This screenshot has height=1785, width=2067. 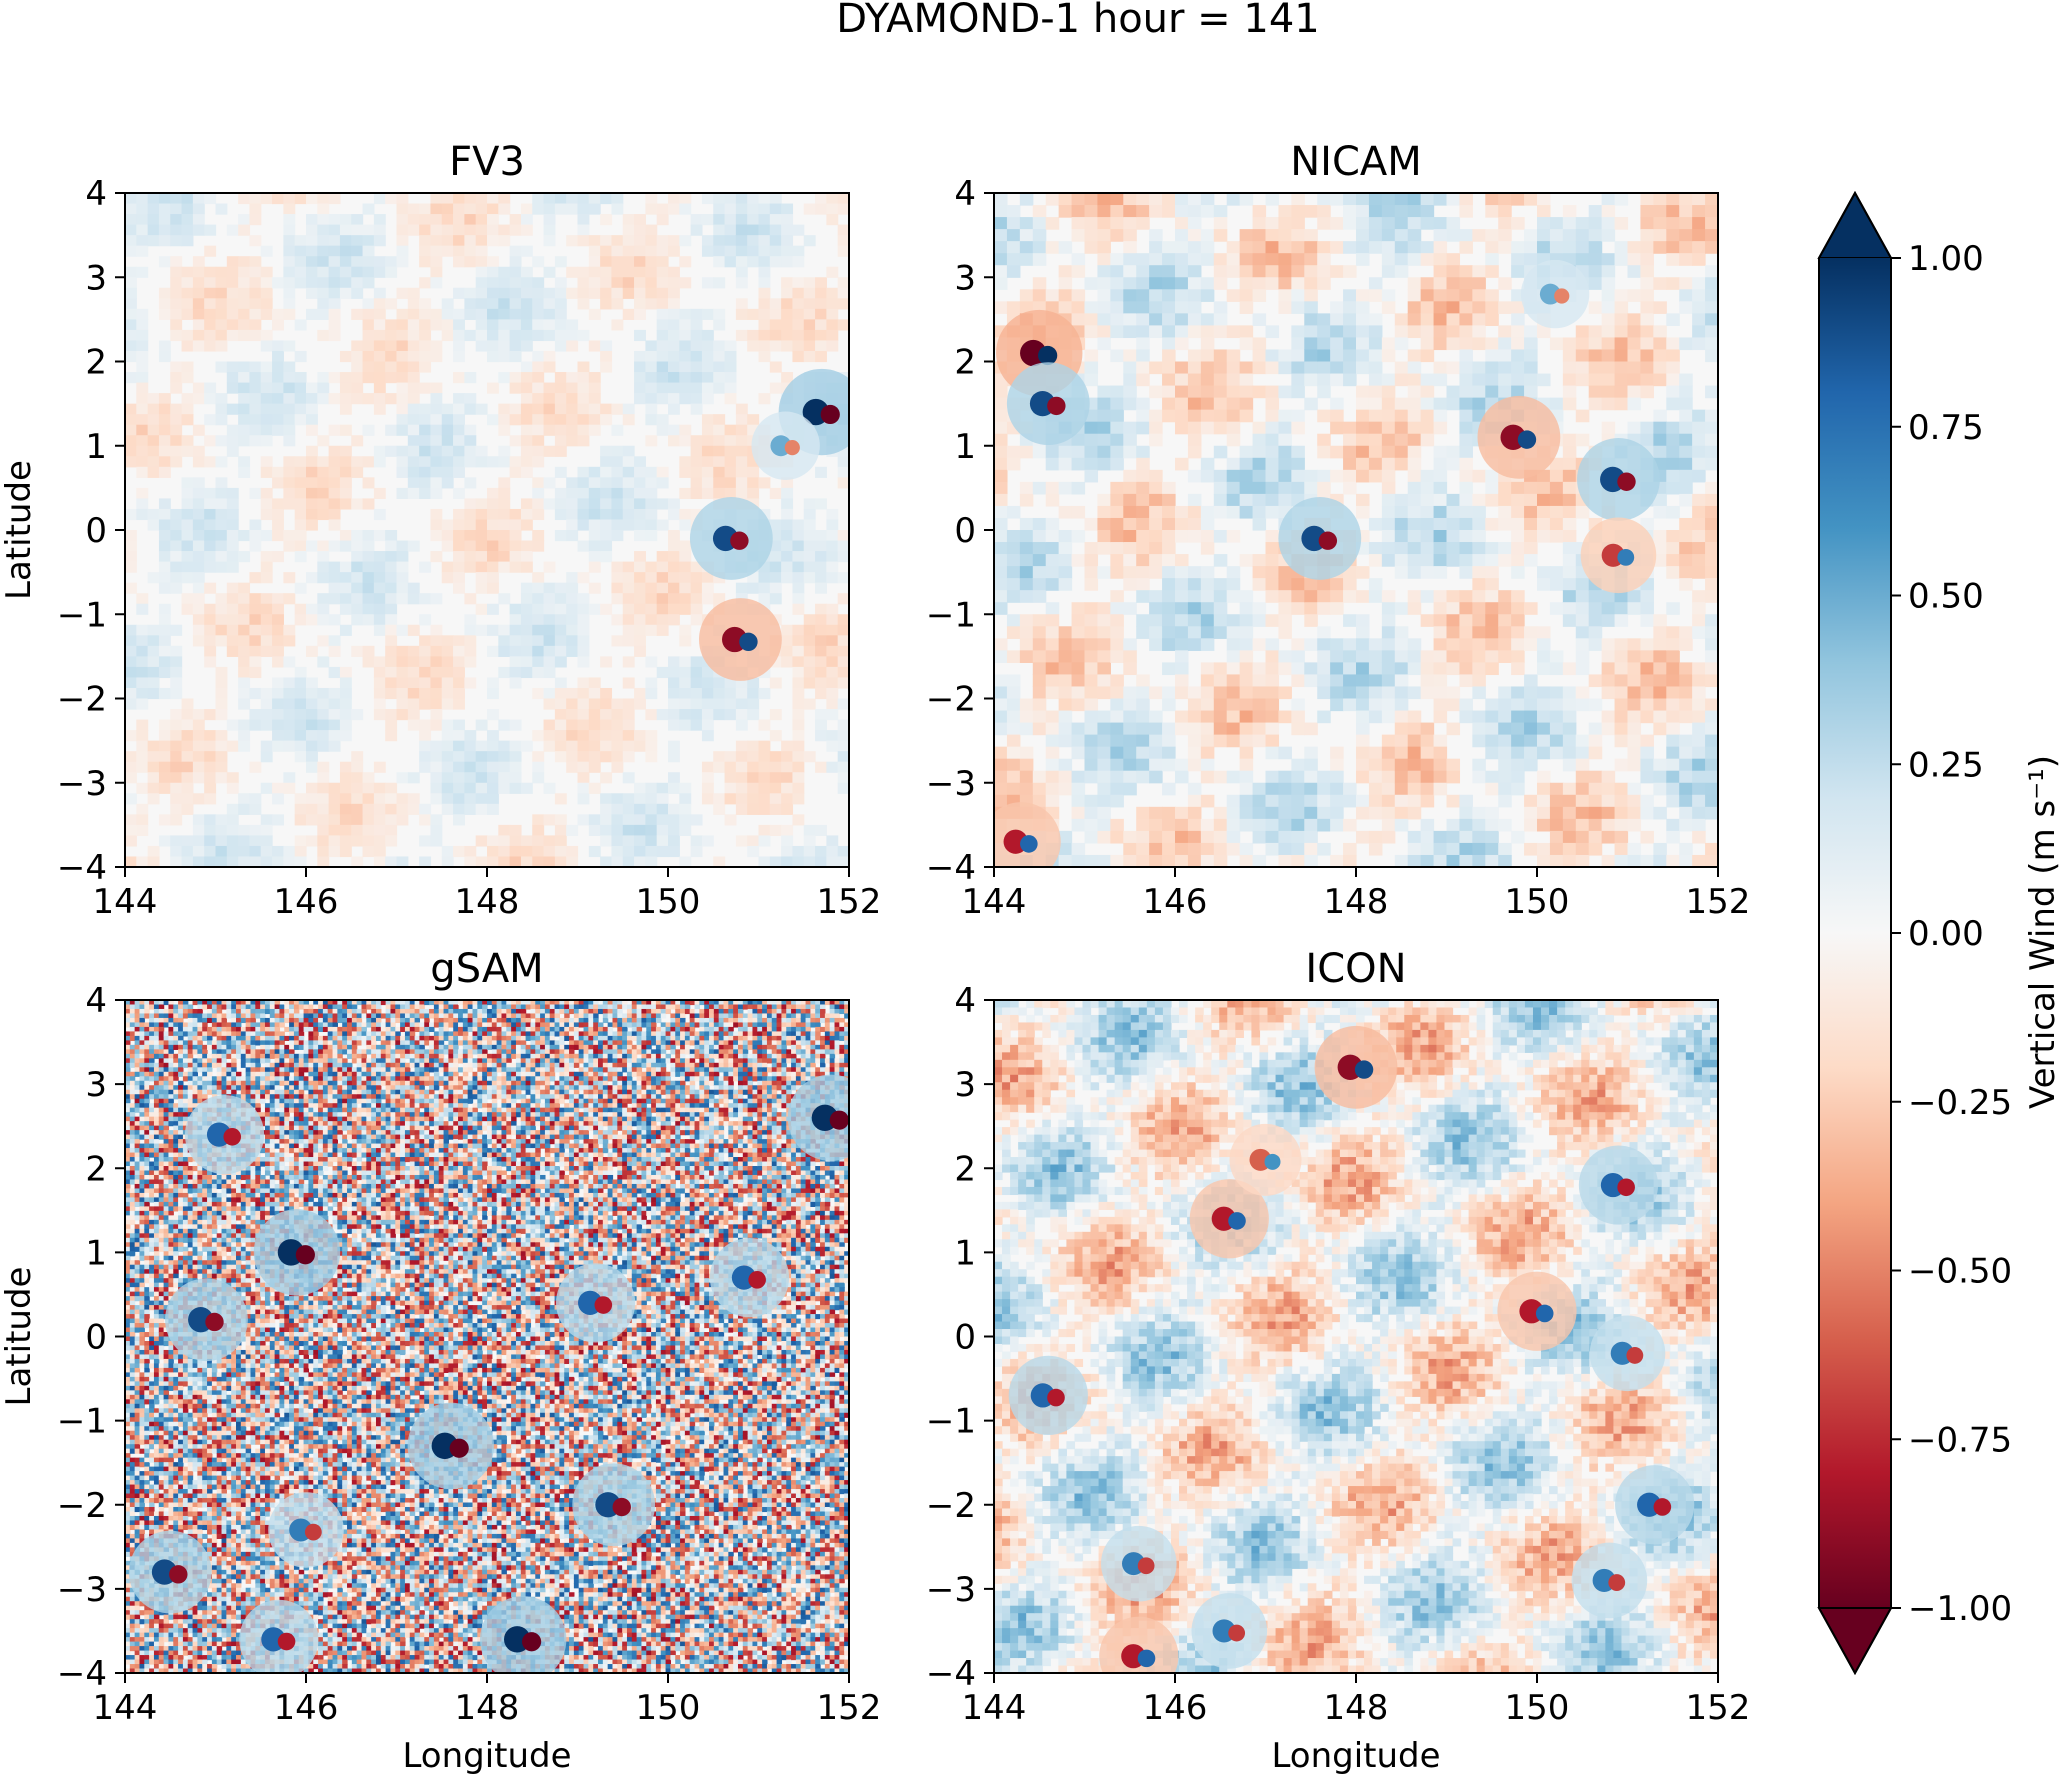 I want to click on colorbar-extend-top, so click(x=1855, y=224).